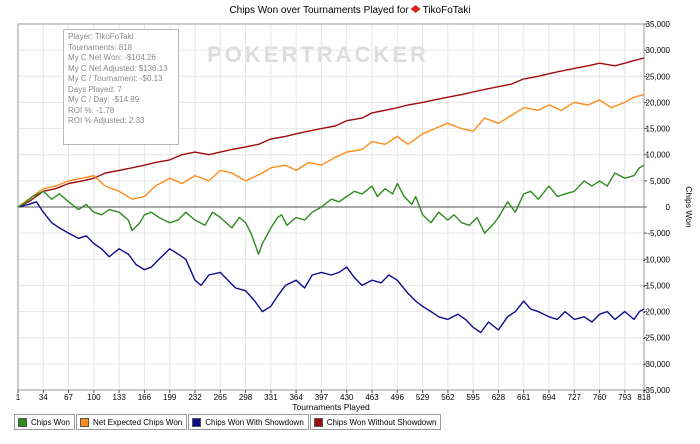 The image size is (700, 444). What do you see at coordinates (43, 397) in the screenshot?
I see `x-tick-label: 34` at bounding box center [43, 397].